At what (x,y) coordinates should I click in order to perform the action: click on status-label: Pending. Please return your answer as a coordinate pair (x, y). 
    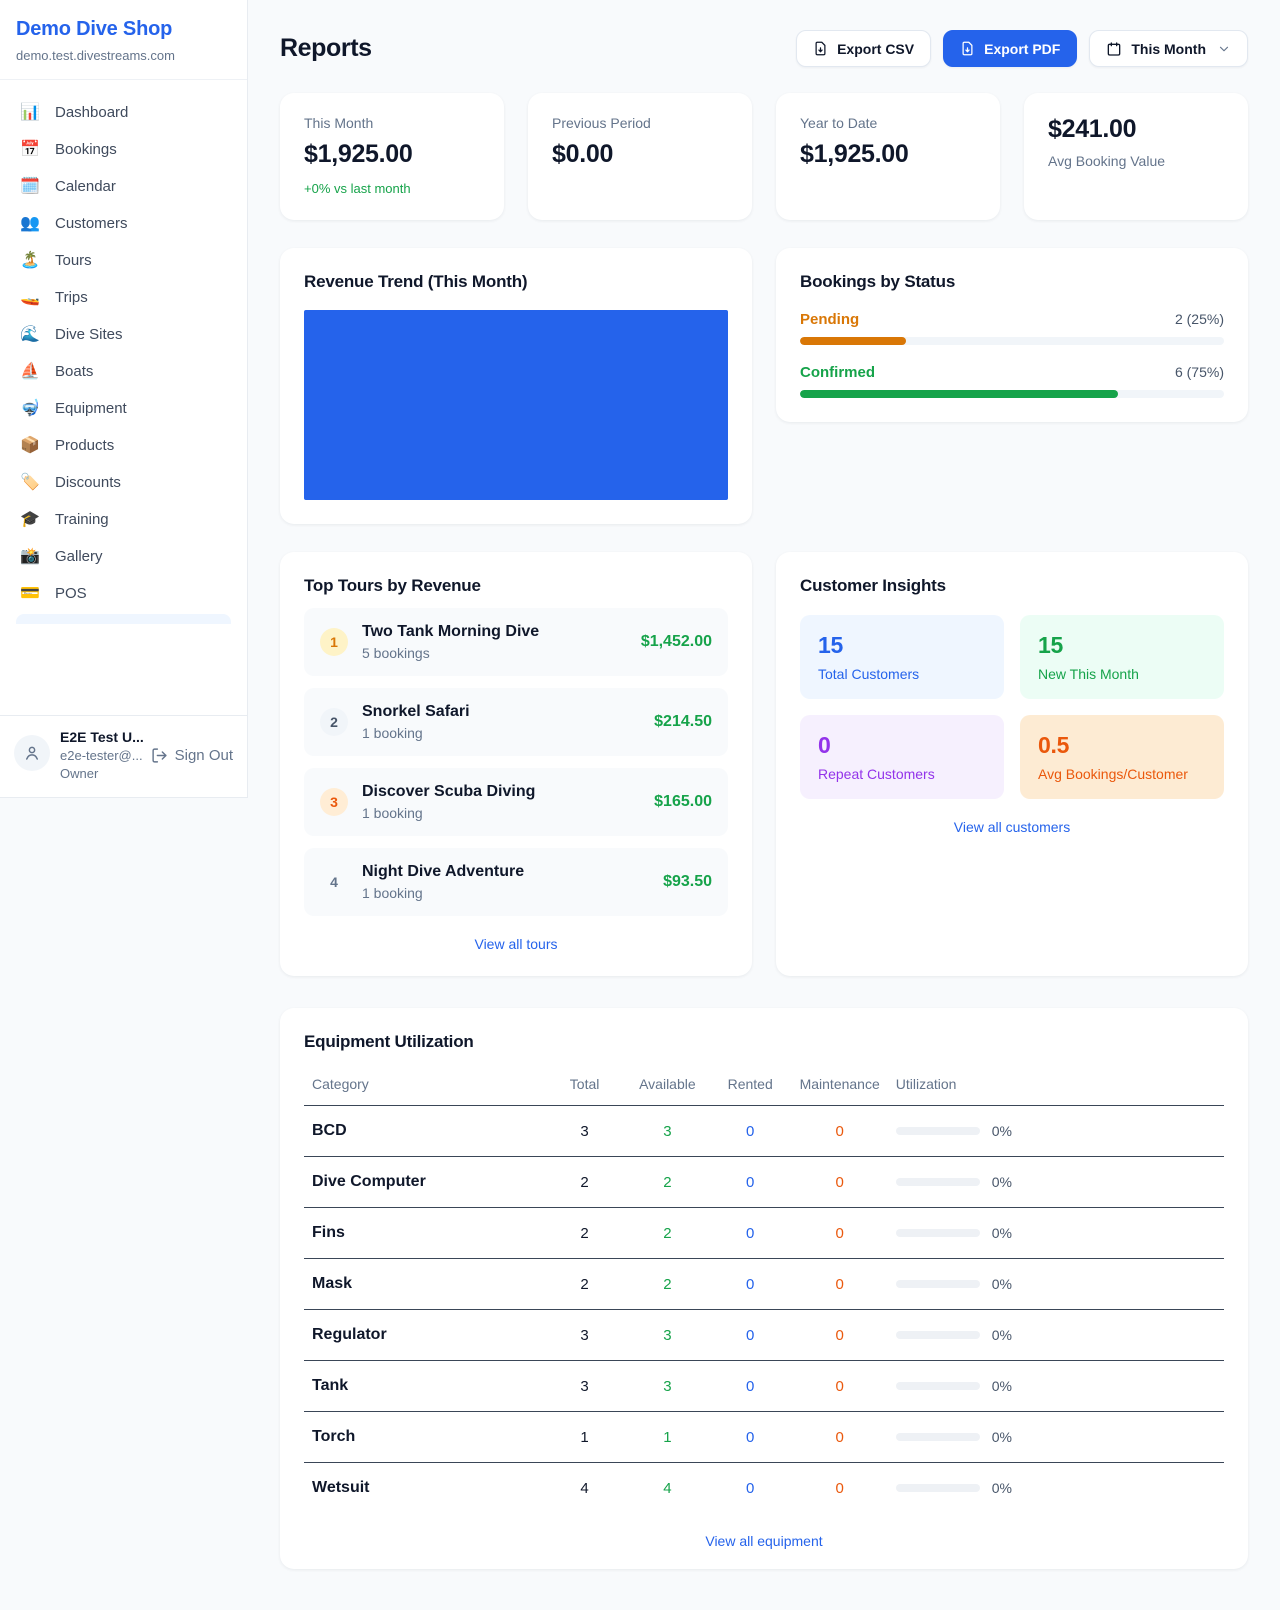
    Looking at the image, I should click on (830, 319).